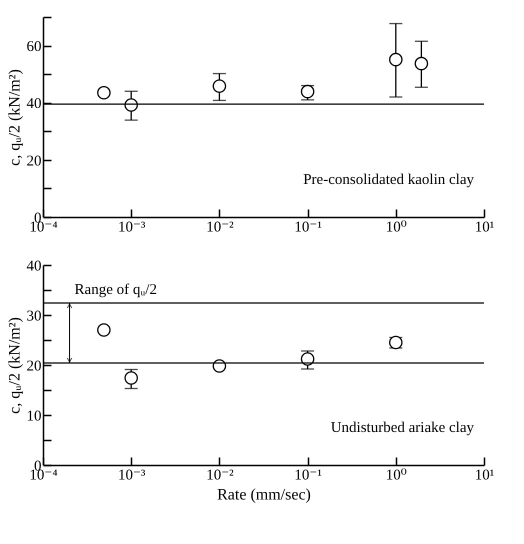  I want to click on annotation: Pre-consolidated kaolin clay, so click(388, 180).